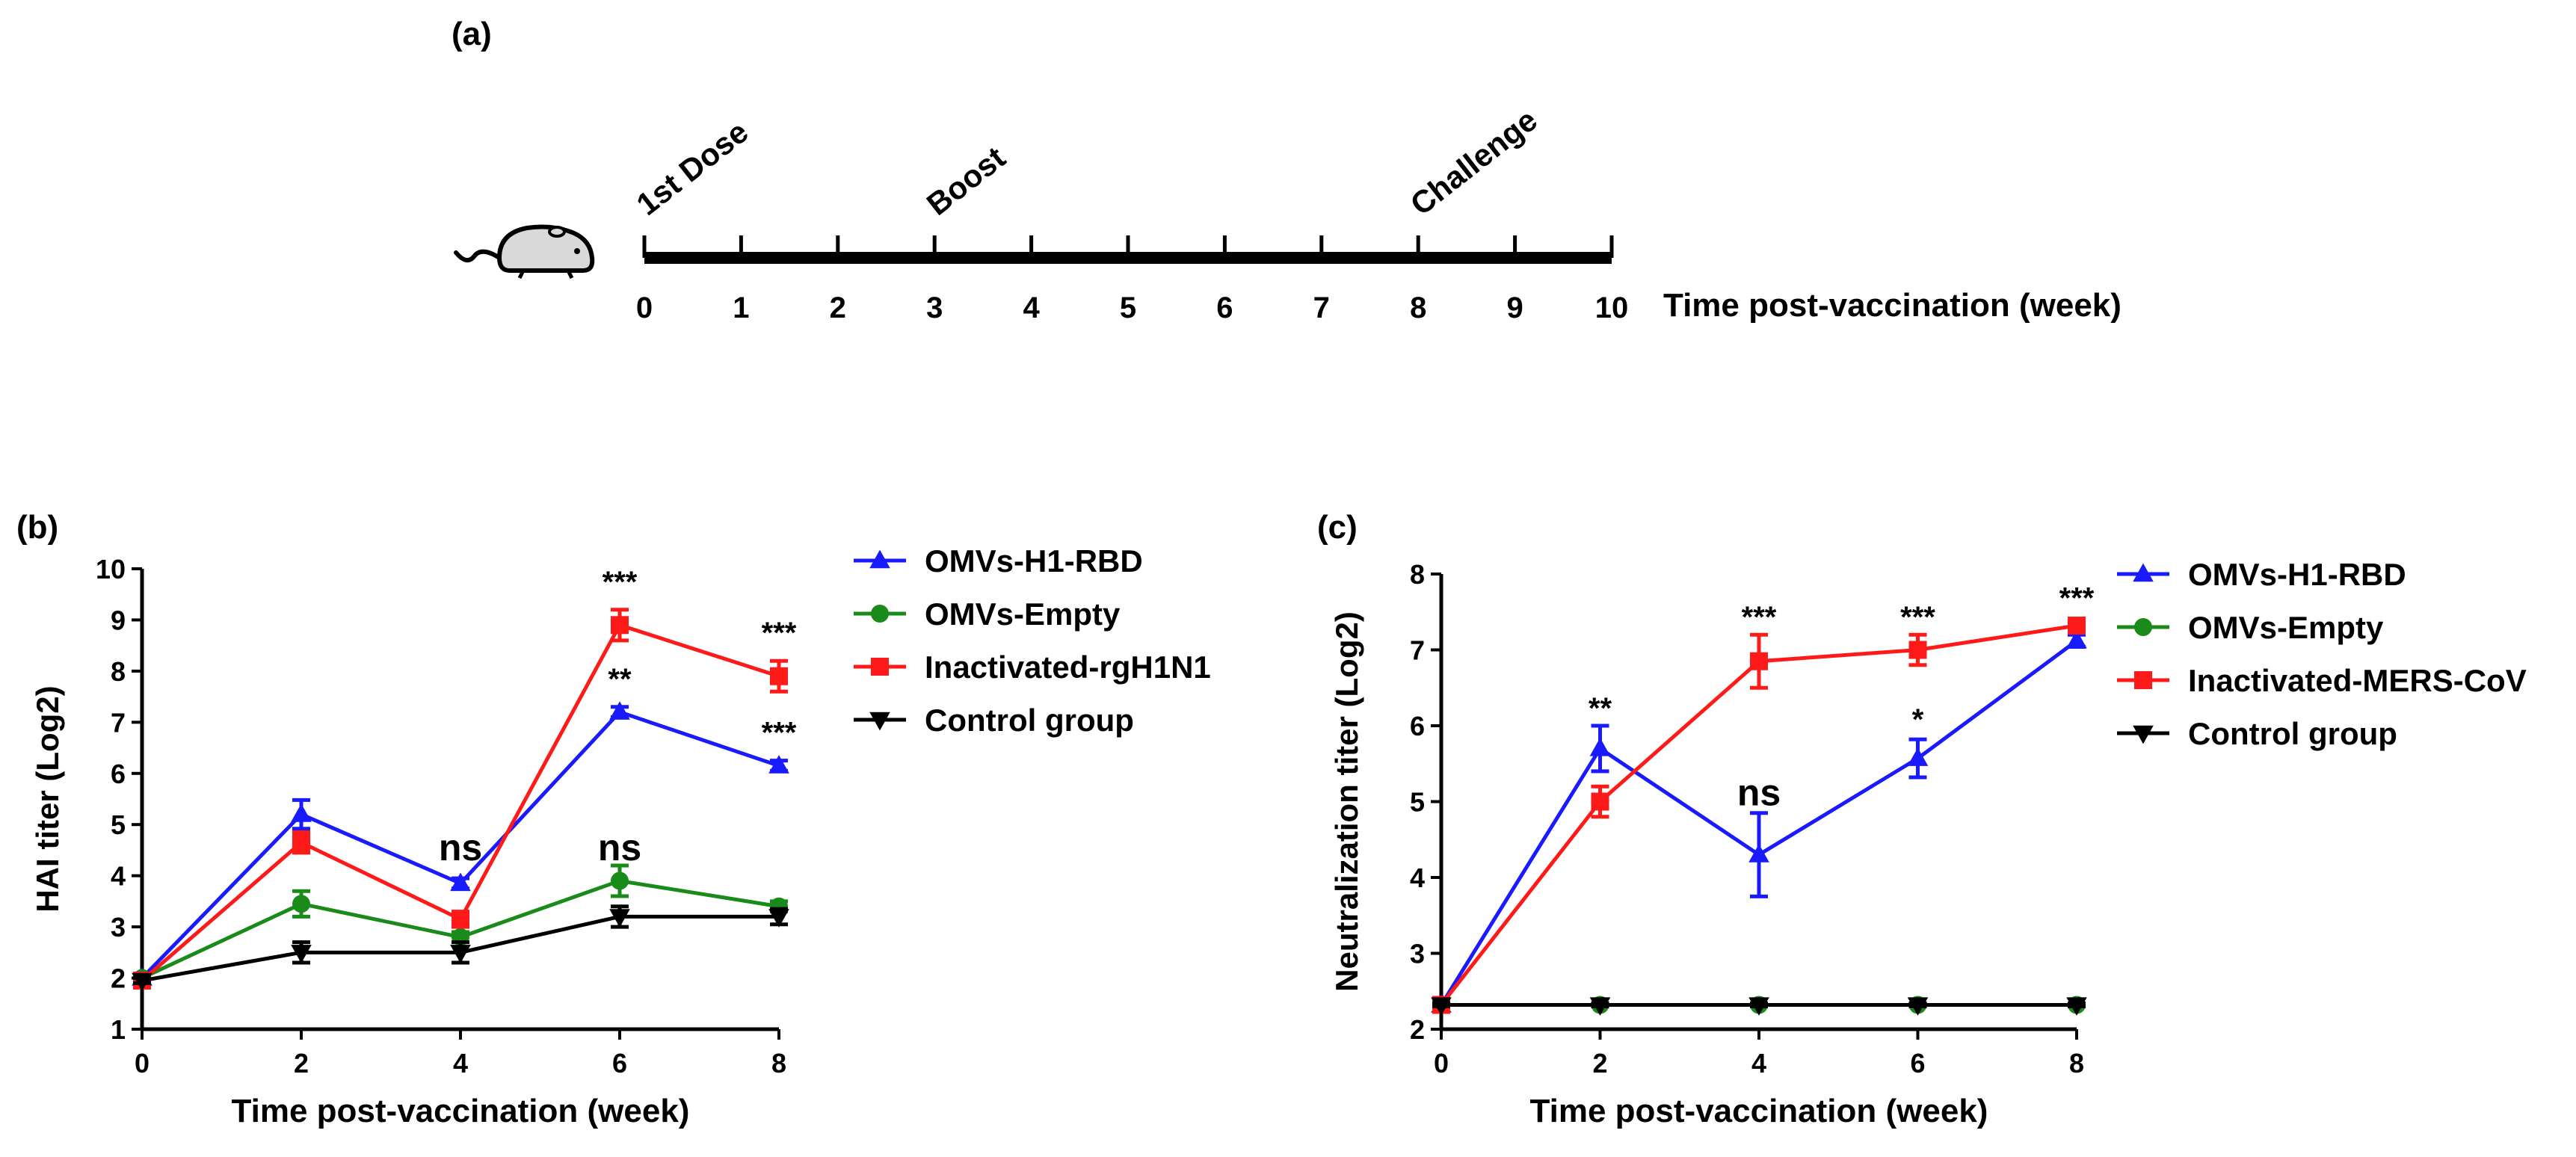  What do you see at coordinates (1417, 954) in the screenshot?
I see `y-tick-label: 3` at bounding box center [1417, 954].